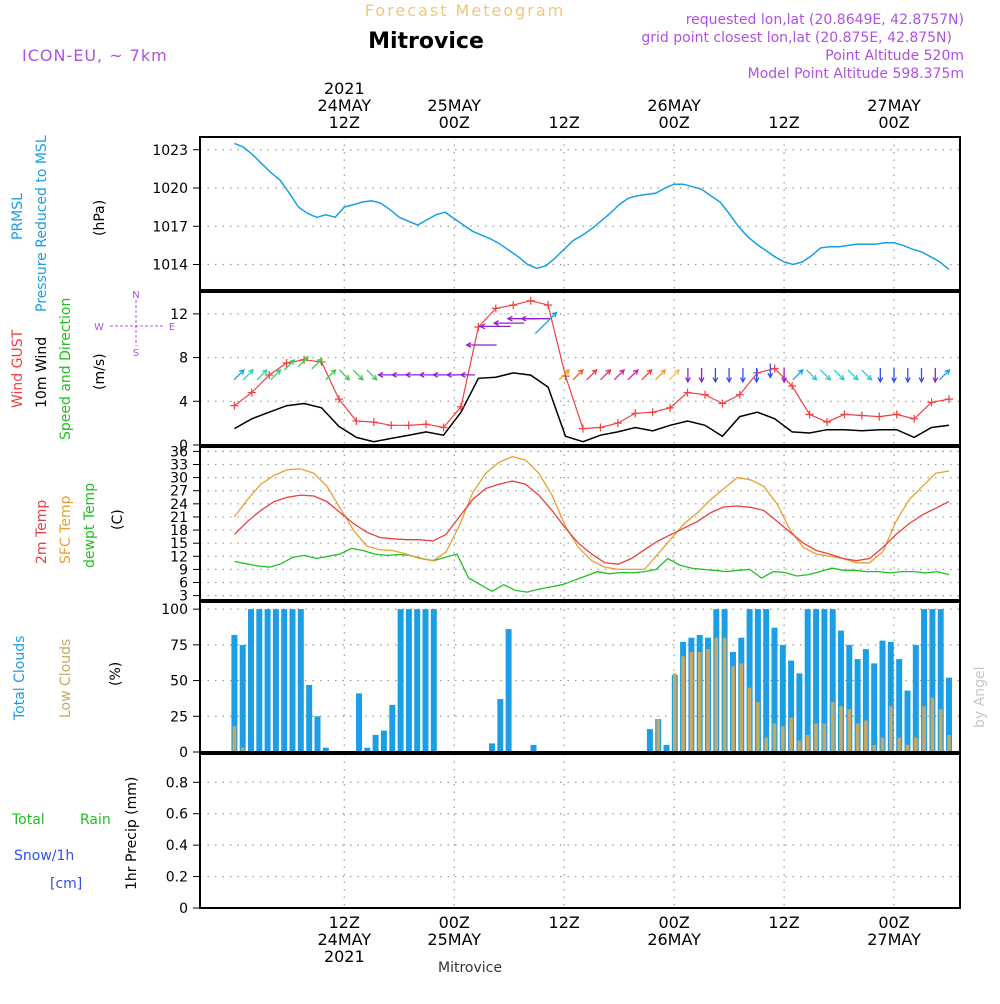  What do you see at coordinates (674, 105) in the screenshot?
I see `time-label-top: 26MAY` at bounding box center [674, 105].